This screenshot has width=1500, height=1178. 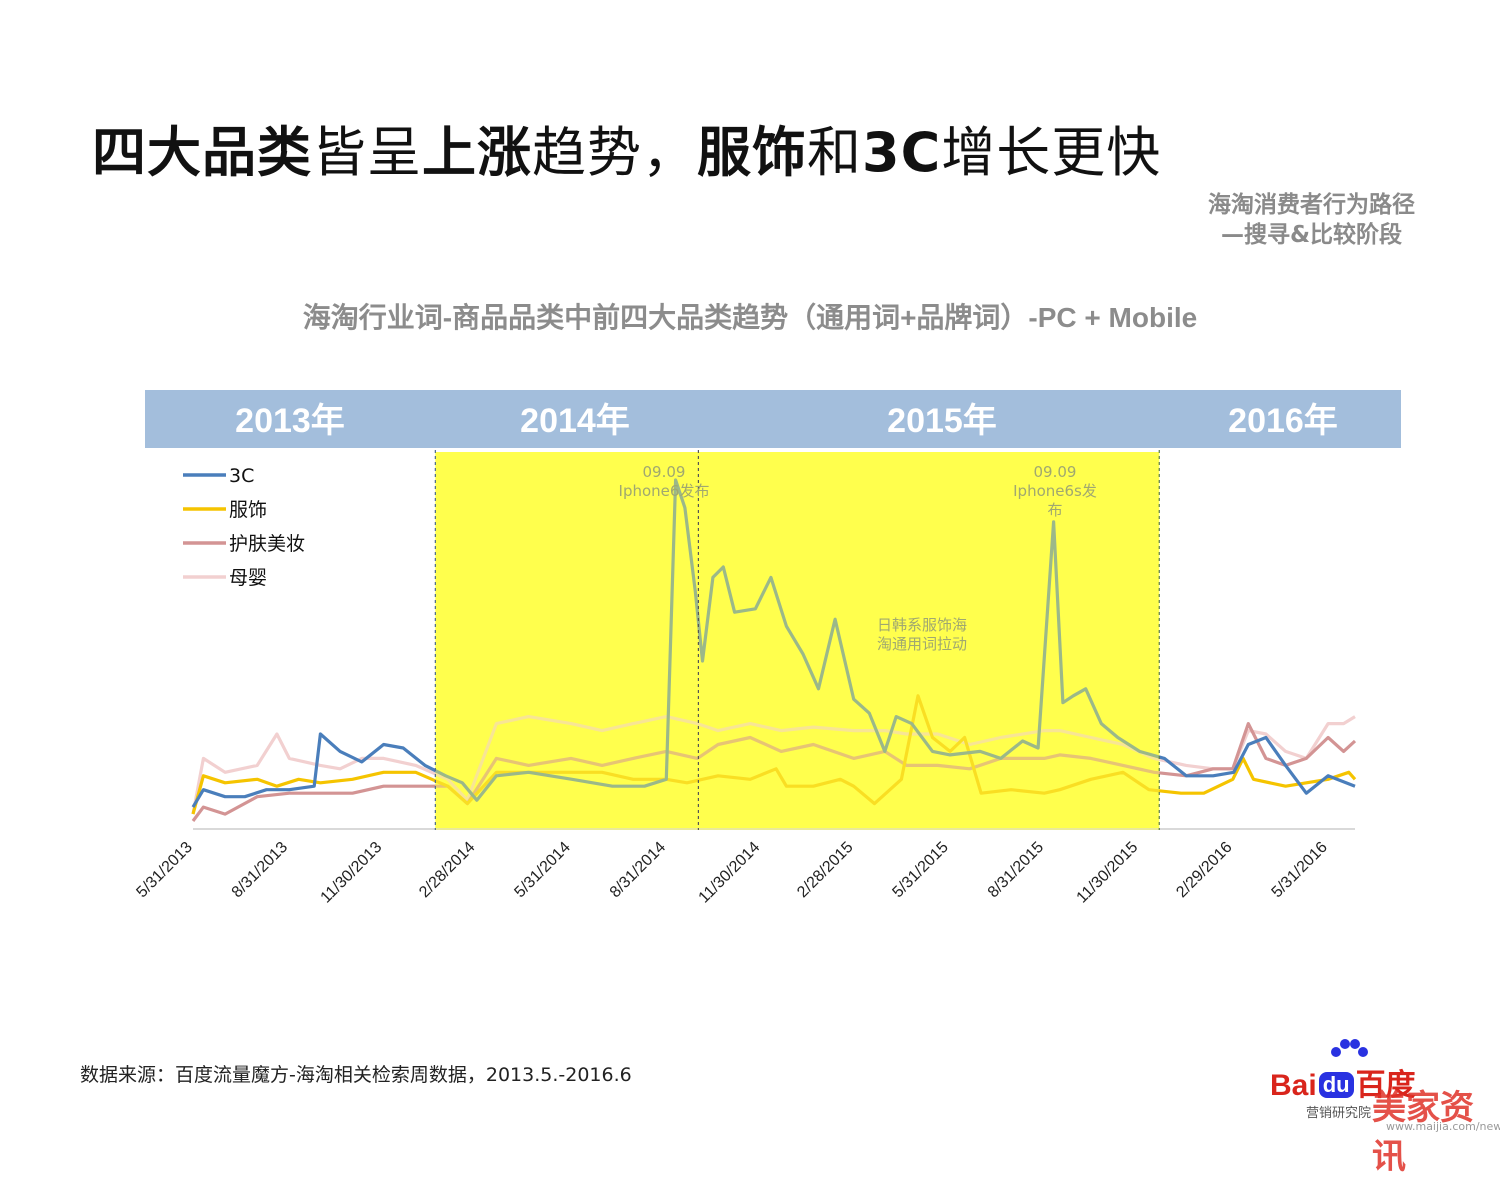 I want to click on series-line-服饰, so click(x=774, y=754).